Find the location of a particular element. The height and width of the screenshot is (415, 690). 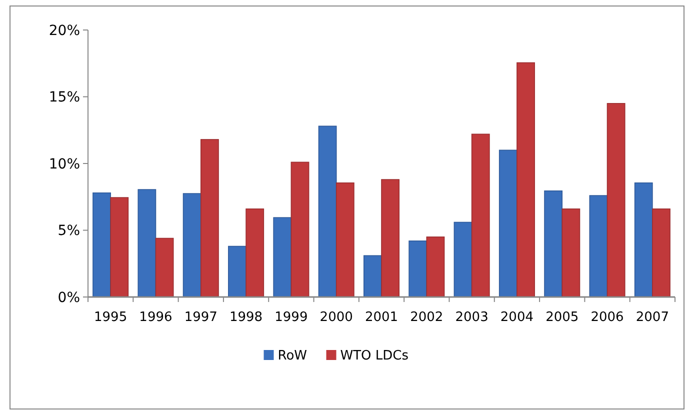

y-tick-label: 20% is located at coordinates (64, 30).